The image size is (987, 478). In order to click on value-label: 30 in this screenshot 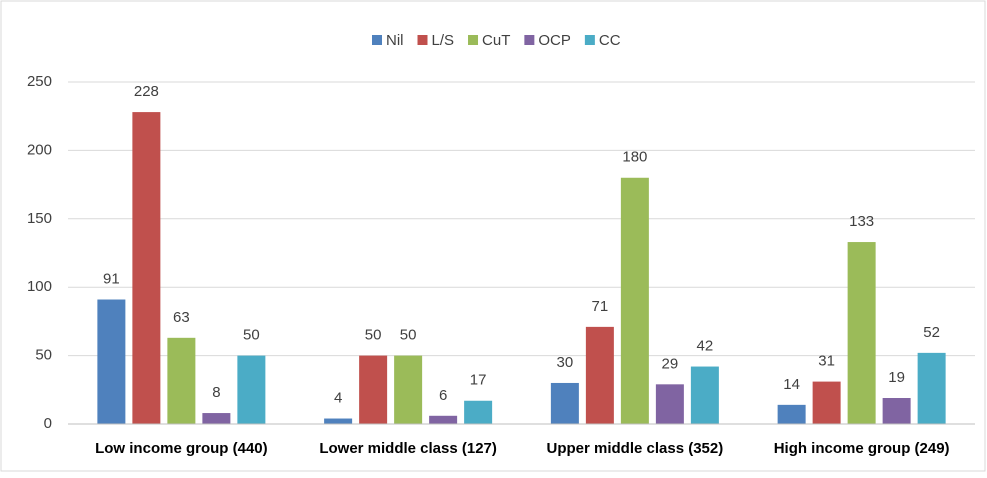, I will do `click(565, 362)`.